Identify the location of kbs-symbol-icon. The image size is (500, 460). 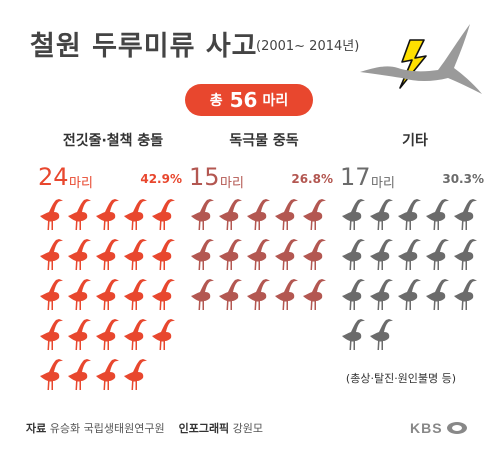
(456, 428).